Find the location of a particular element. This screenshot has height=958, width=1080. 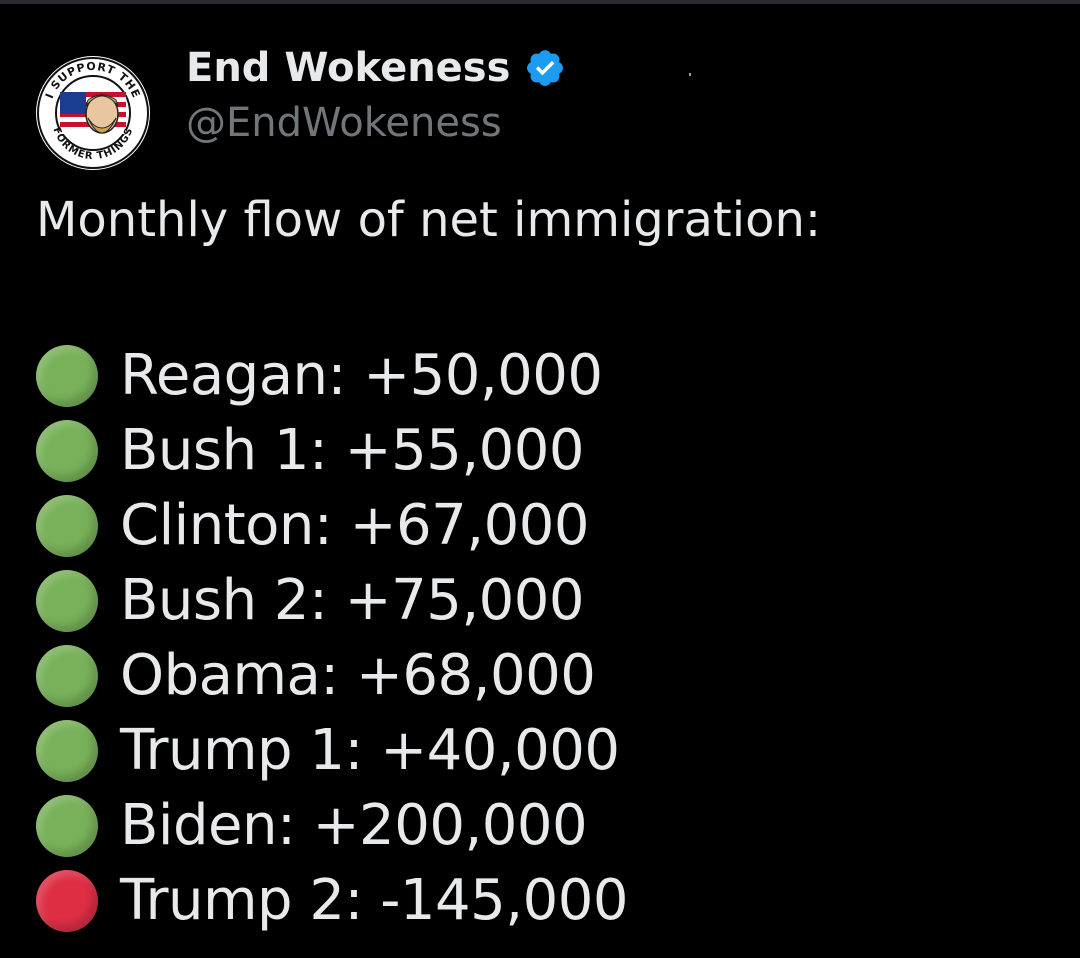

list-item-label: Bush 1: +55,000 is located at coordinates (352, 450).